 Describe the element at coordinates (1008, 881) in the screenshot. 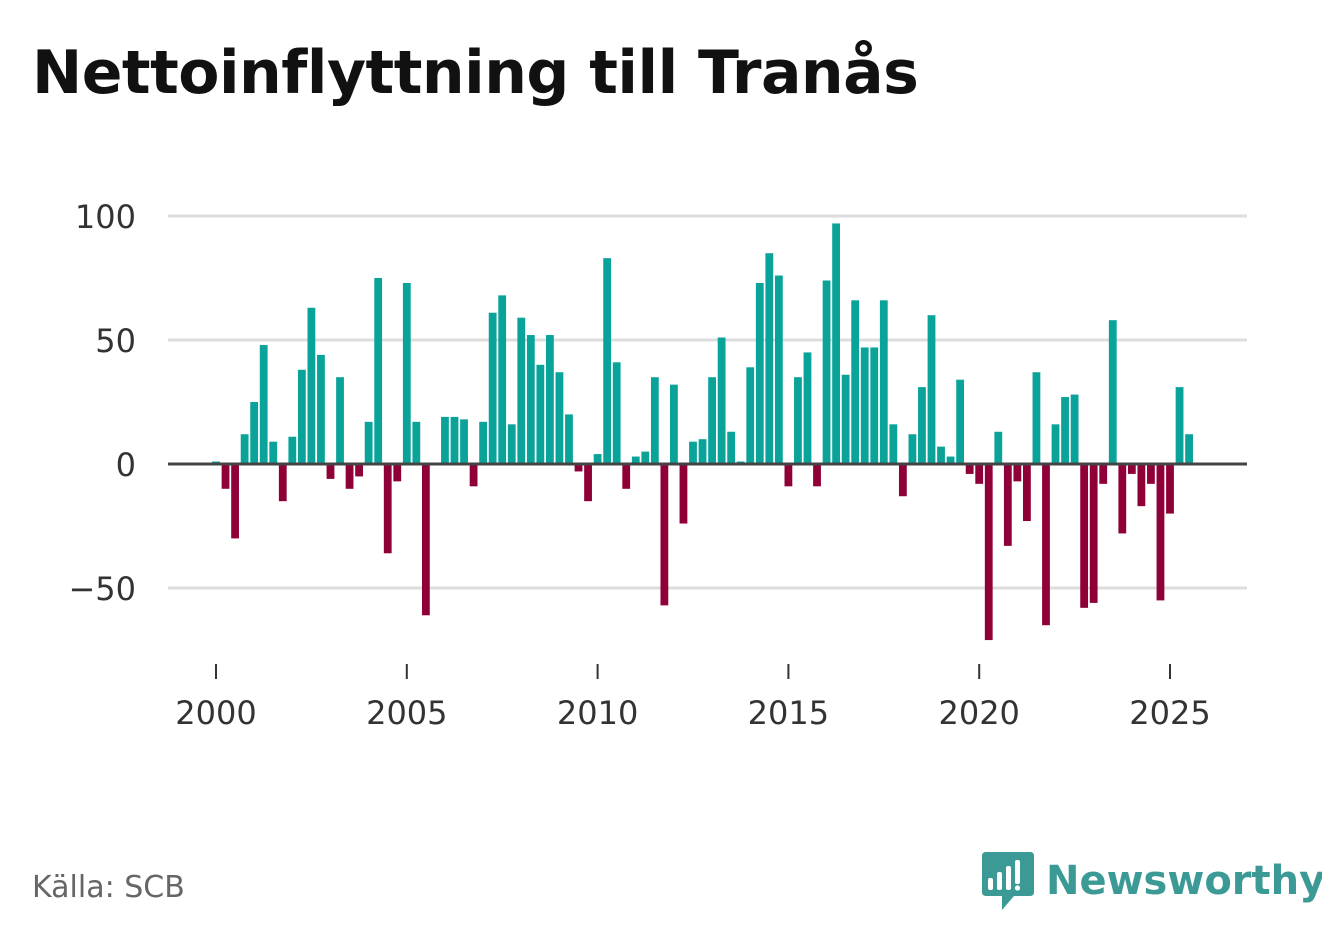

I see `newsworthy-logo-icon` at that location.